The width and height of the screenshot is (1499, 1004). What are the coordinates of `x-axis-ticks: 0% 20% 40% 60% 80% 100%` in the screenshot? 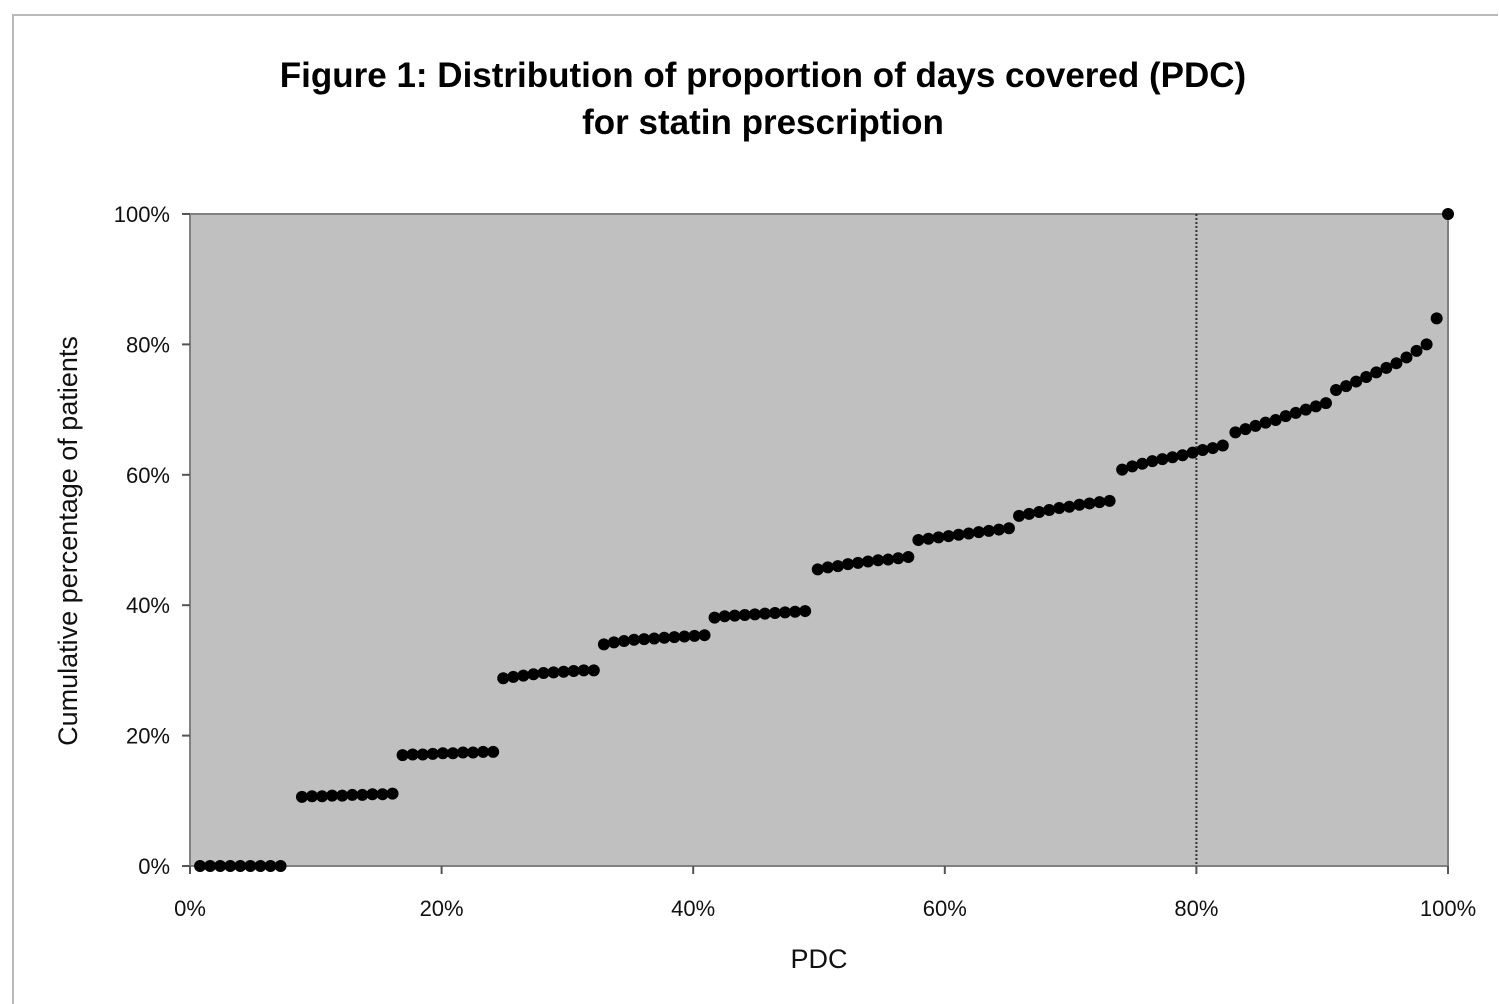 It's located at (825, 893).